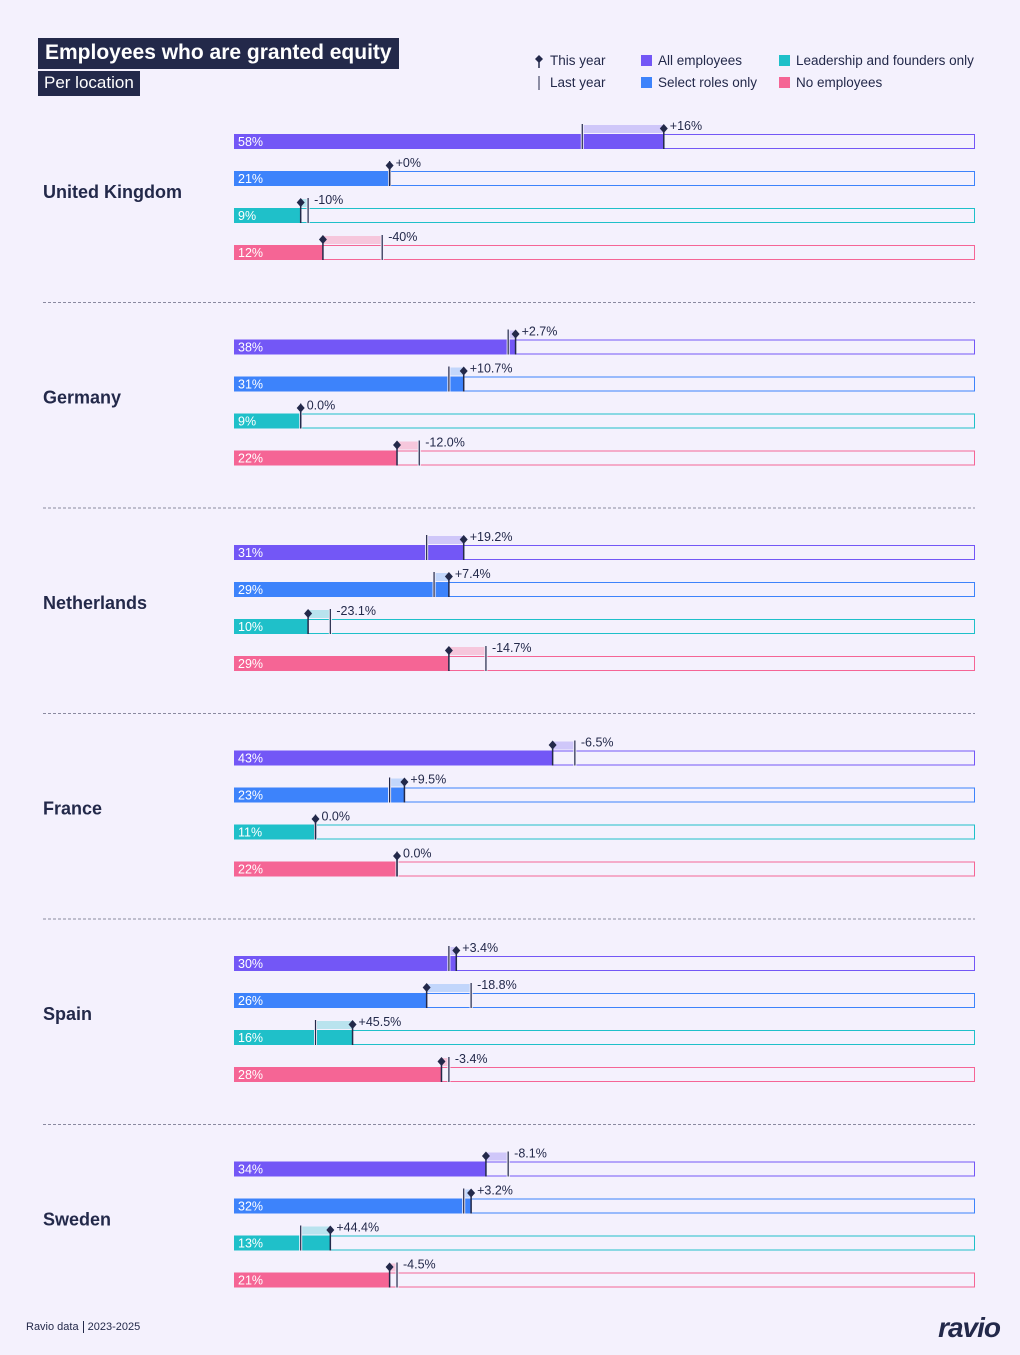 The height and width of the screenshot is (1355, 1020). What do you see at coordinates (471, 1059) in the screenshot?
I see `change-label: -3.4%` at bounding box center [471, 1059].